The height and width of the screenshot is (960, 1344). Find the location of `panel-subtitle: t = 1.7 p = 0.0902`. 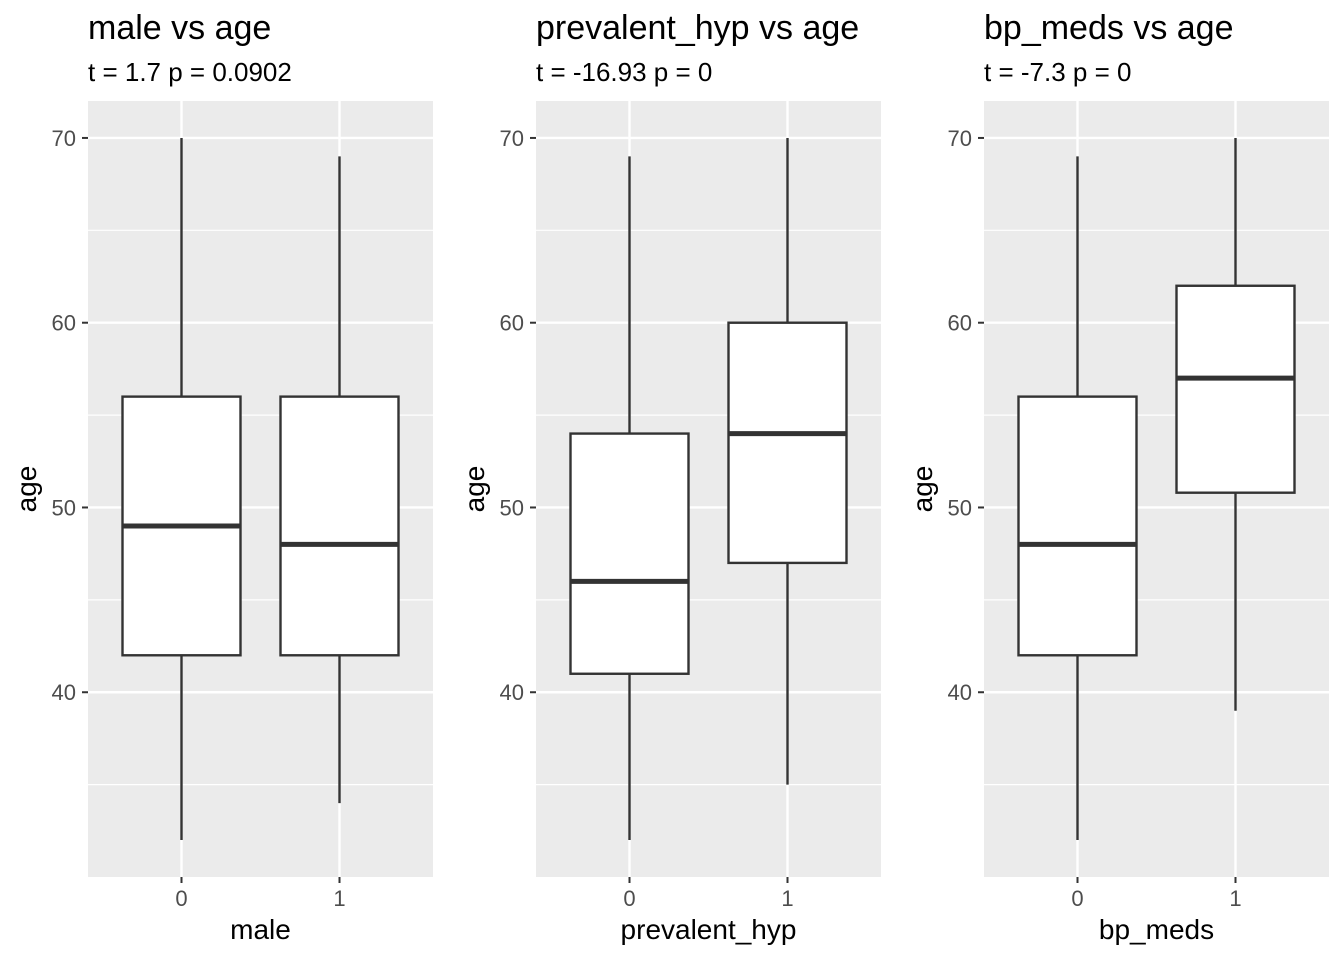

panel-subtitle: t = 1.7 p = 0.0902 is located at coordinates (190, 72).